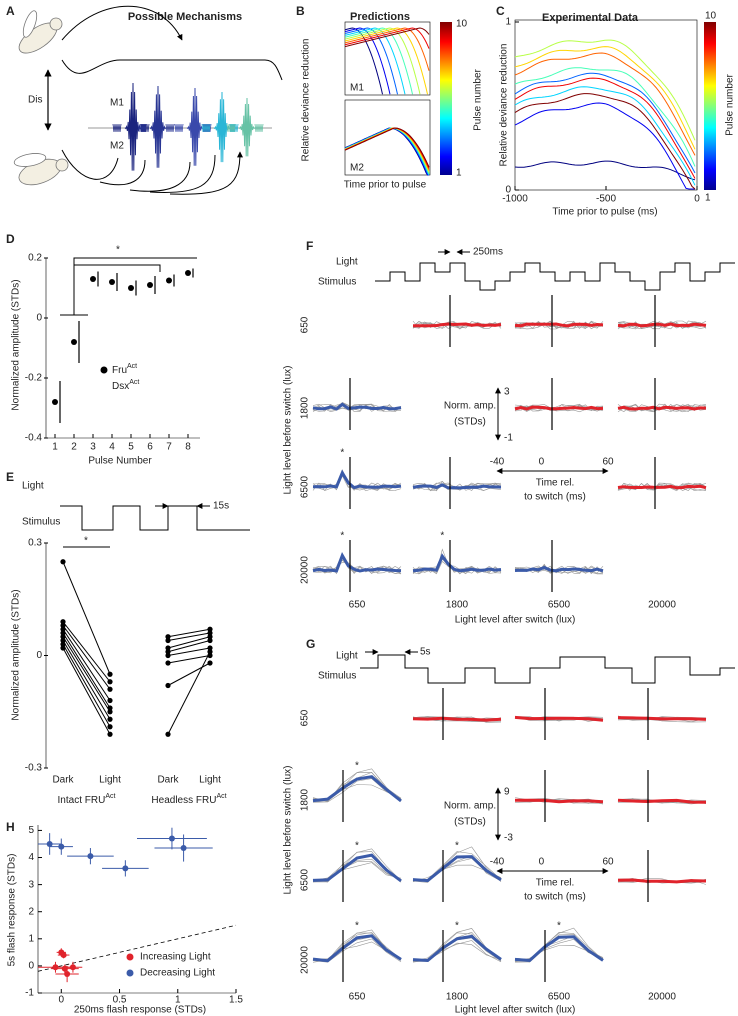 This screenshot has width=738, height=1016. Describe the element at coordinates (31, 830) in the screenshot. I see `y-tick-label: 5` at that location.